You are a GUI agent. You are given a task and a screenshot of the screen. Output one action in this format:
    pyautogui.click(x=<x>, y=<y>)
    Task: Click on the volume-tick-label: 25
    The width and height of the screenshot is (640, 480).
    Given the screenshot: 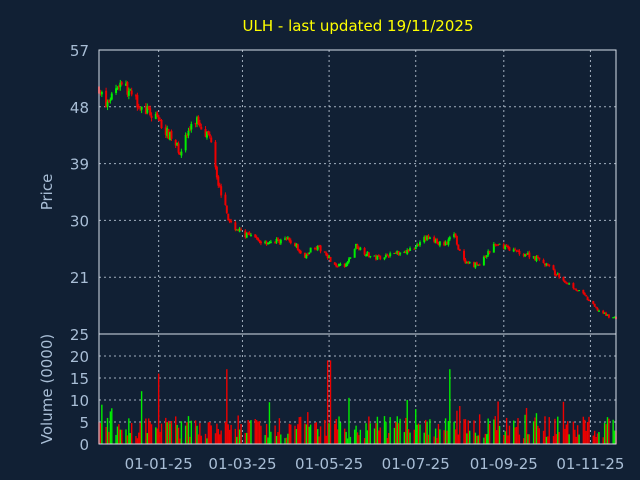 What is the action you would take?
    pyautogui.click(x=79, y=335)
    